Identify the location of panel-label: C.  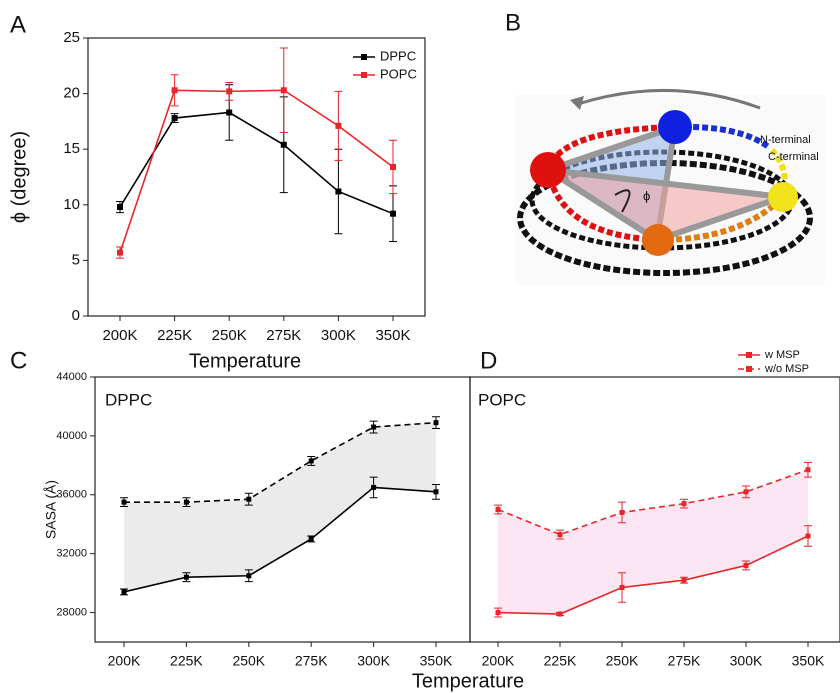
(18, 360).